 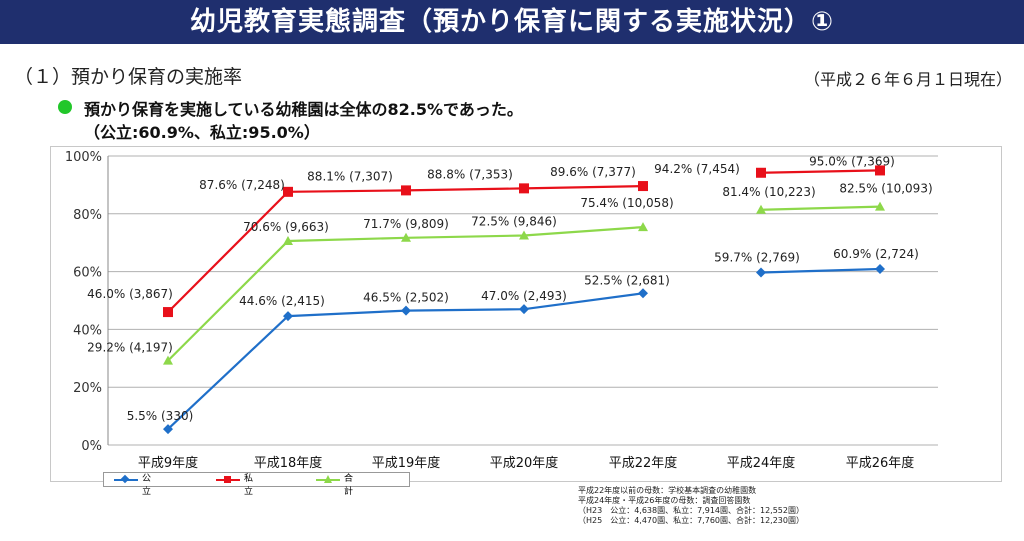 What do you see at coordinates (288, 463) in the screenshot?
I see `x-tick-label: 平成18年度` at bounding box center [288, 463].